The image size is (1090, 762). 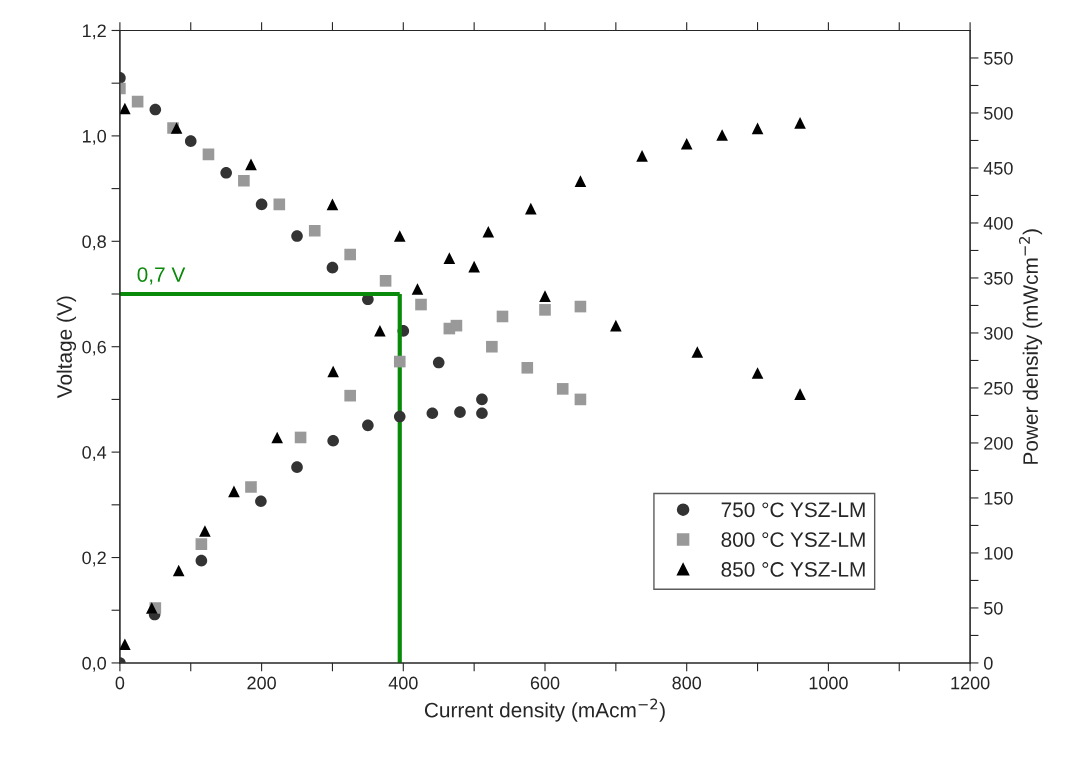 I want to click on y2-tick-label: 50, so click(x=993, y=608).